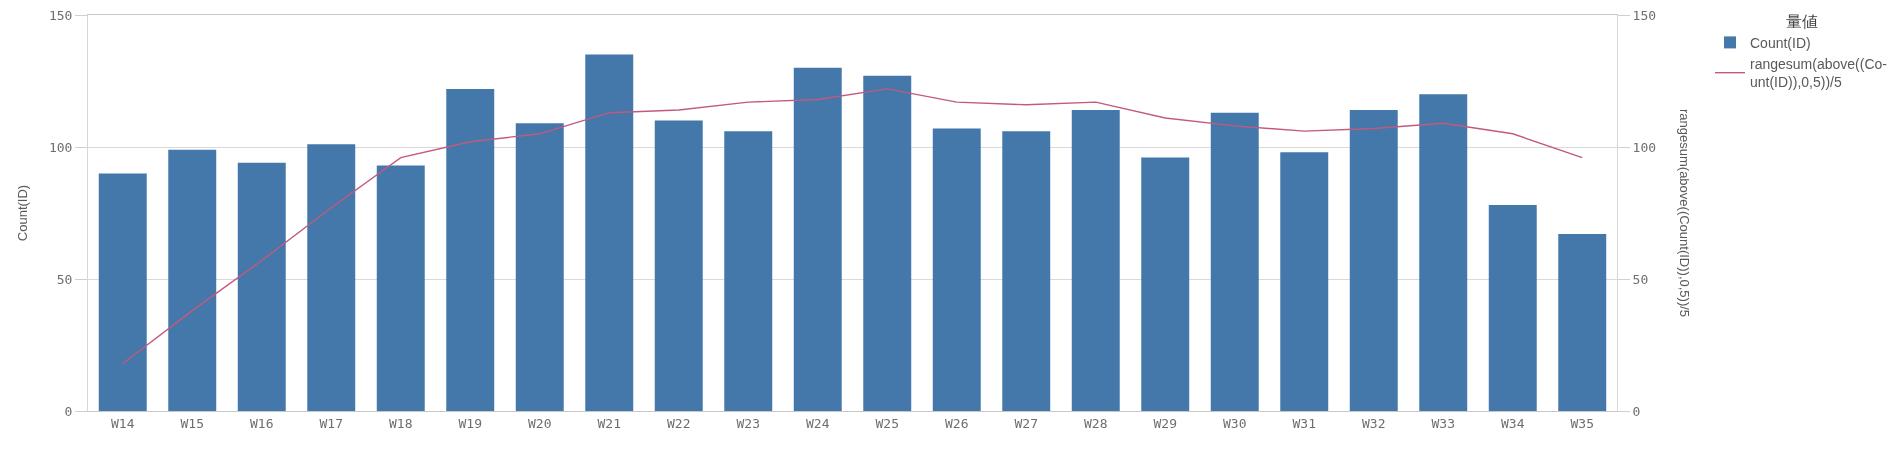 This screenshot has height=454, width=1902. I want to click on x-tick-label: W25, so click(887, 423).